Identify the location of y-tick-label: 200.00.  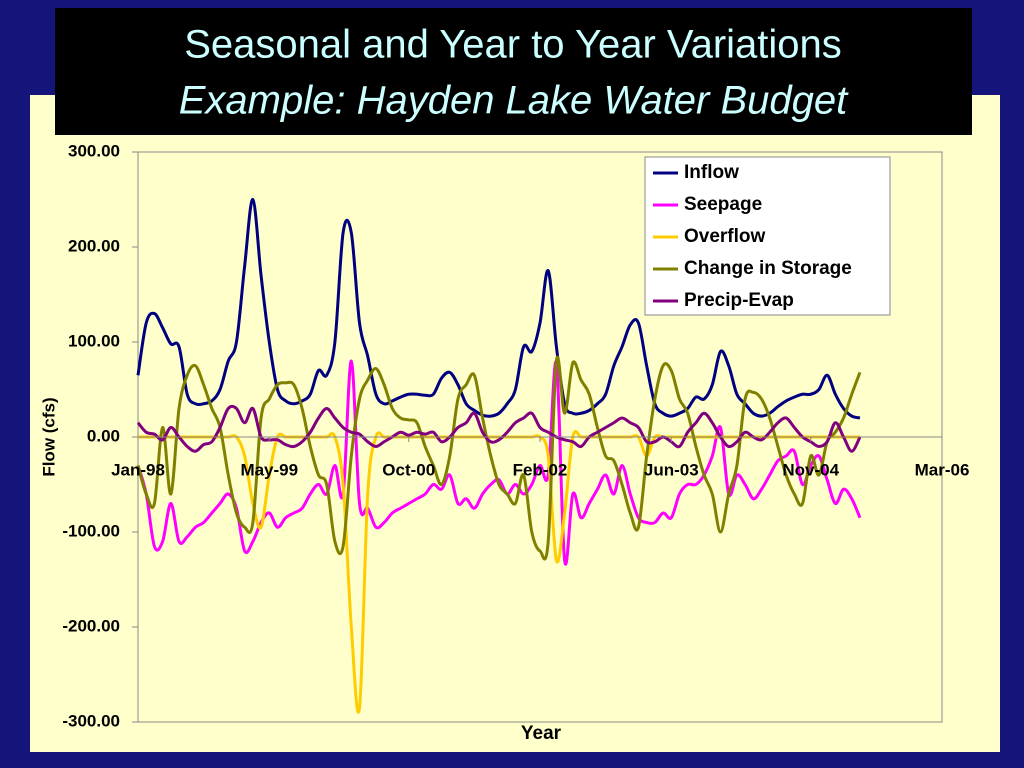
(94, 245).